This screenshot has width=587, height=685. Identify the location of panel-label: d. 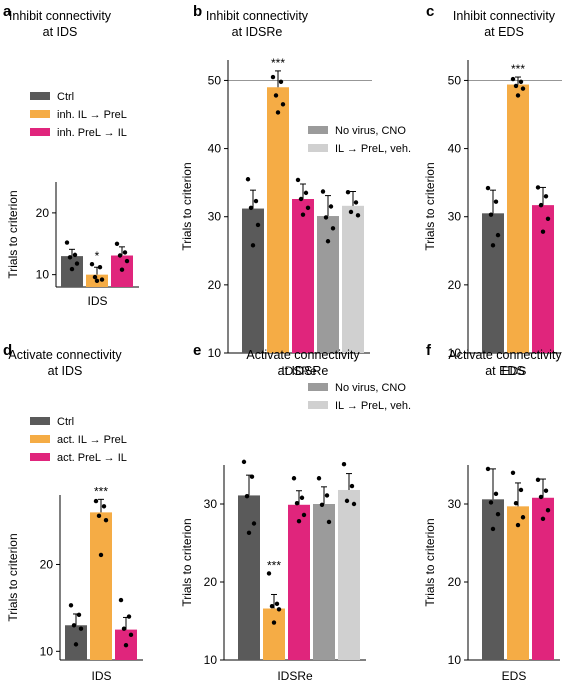
(7, 350).